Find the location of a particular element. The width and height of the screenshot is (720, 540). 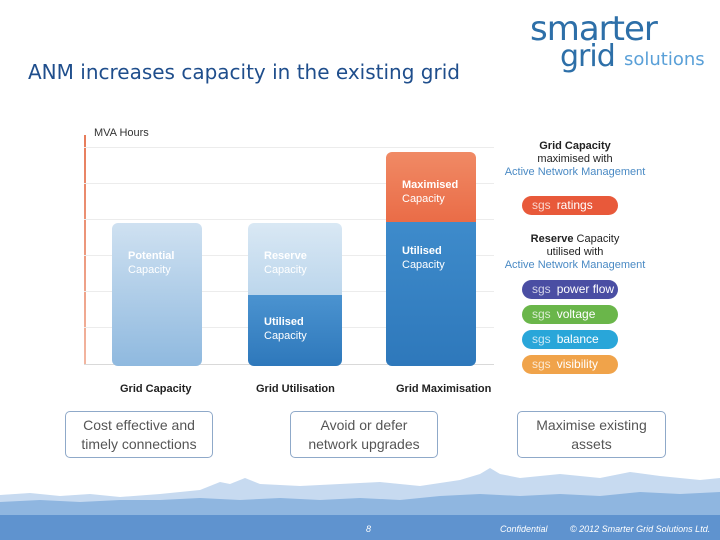

company-logo: smarter grid solutions is located at coordinates (620, 43).